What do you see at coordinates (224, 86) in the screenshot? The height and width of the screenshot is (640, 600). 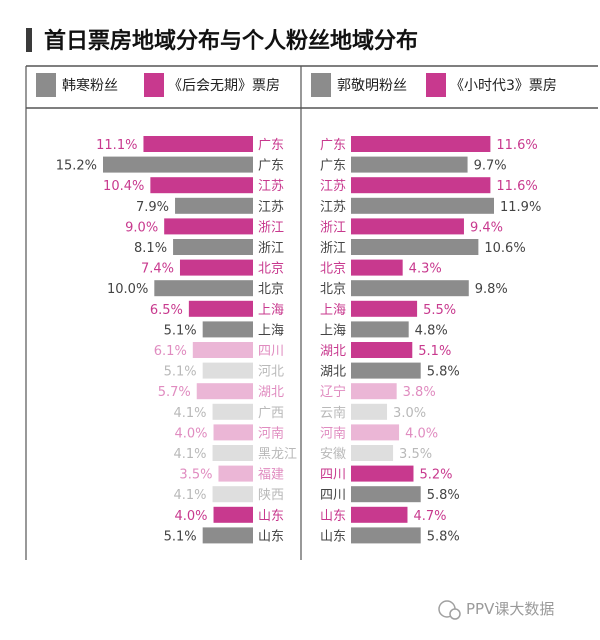 I see `legend-label-boxoffice-left: 《后会无期》票房` at bounding box center [224, 86].